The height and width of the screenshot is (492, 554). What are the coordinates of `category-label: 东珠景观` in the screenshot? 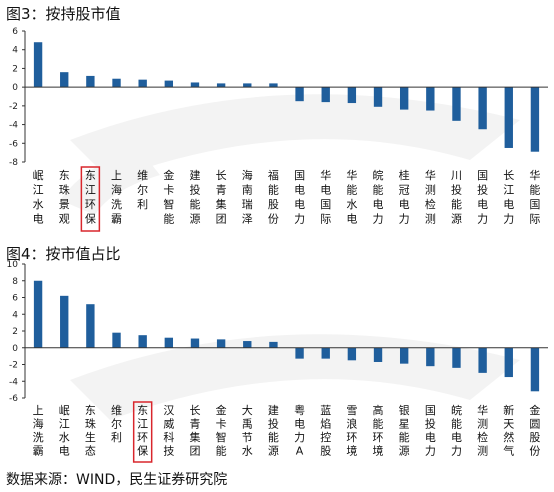 It's located at (64, 197).